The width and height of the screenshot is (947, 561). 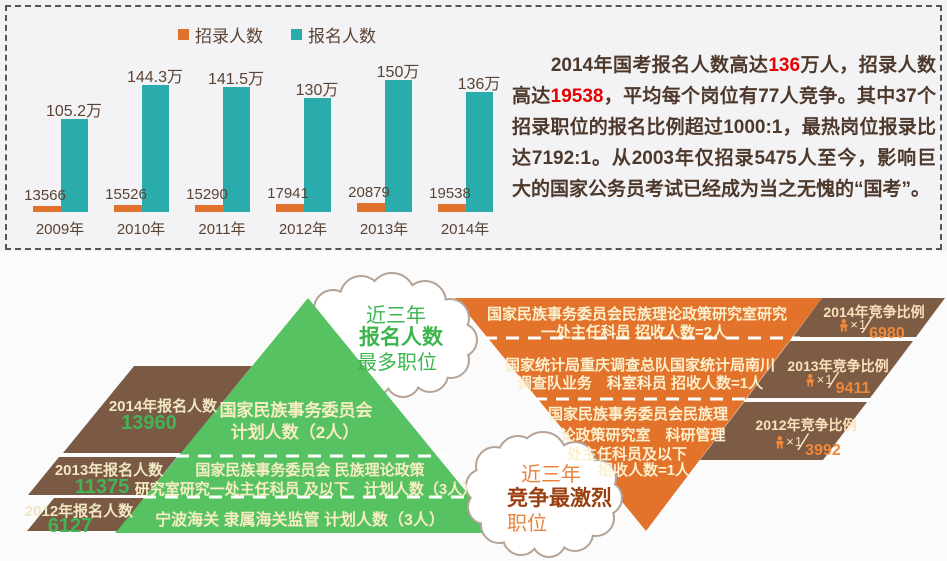 I want to click on chart-legend: 招录人数 报名人数, so click(x=277, y=34).